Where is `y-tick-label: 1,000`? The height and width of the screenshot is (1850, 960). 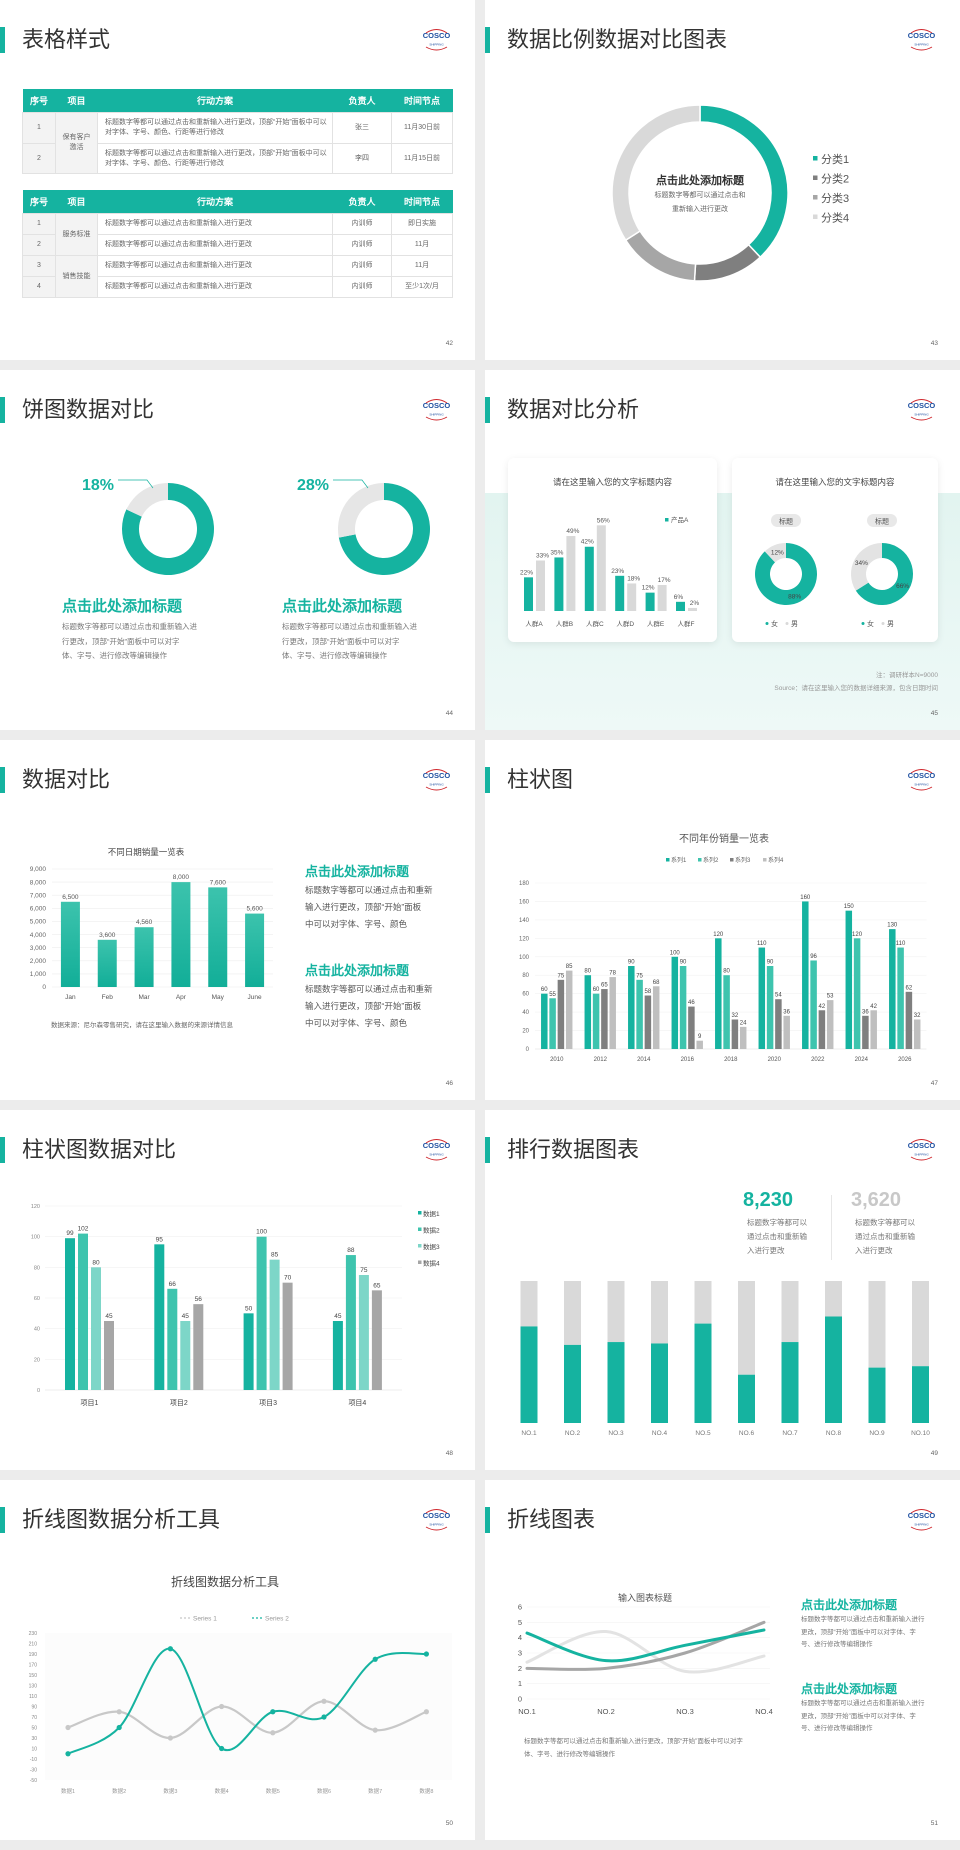
y-tick-label: 1,000 is located at coordinates (38, 974).